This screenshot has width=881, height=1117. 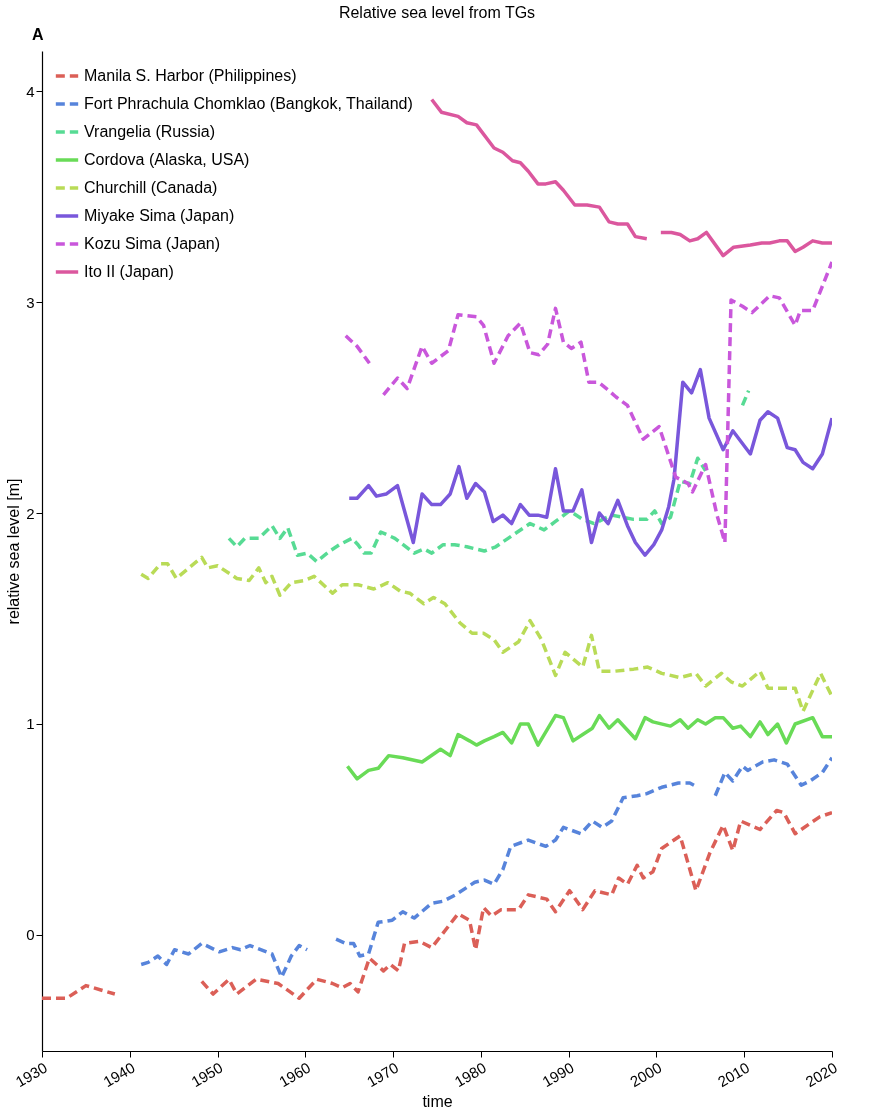 What do you see at coordinates (159, 215) in the screenshot?
I see `legend-label: Miyake Sima (Japan)` at bounding box center [159, 215].